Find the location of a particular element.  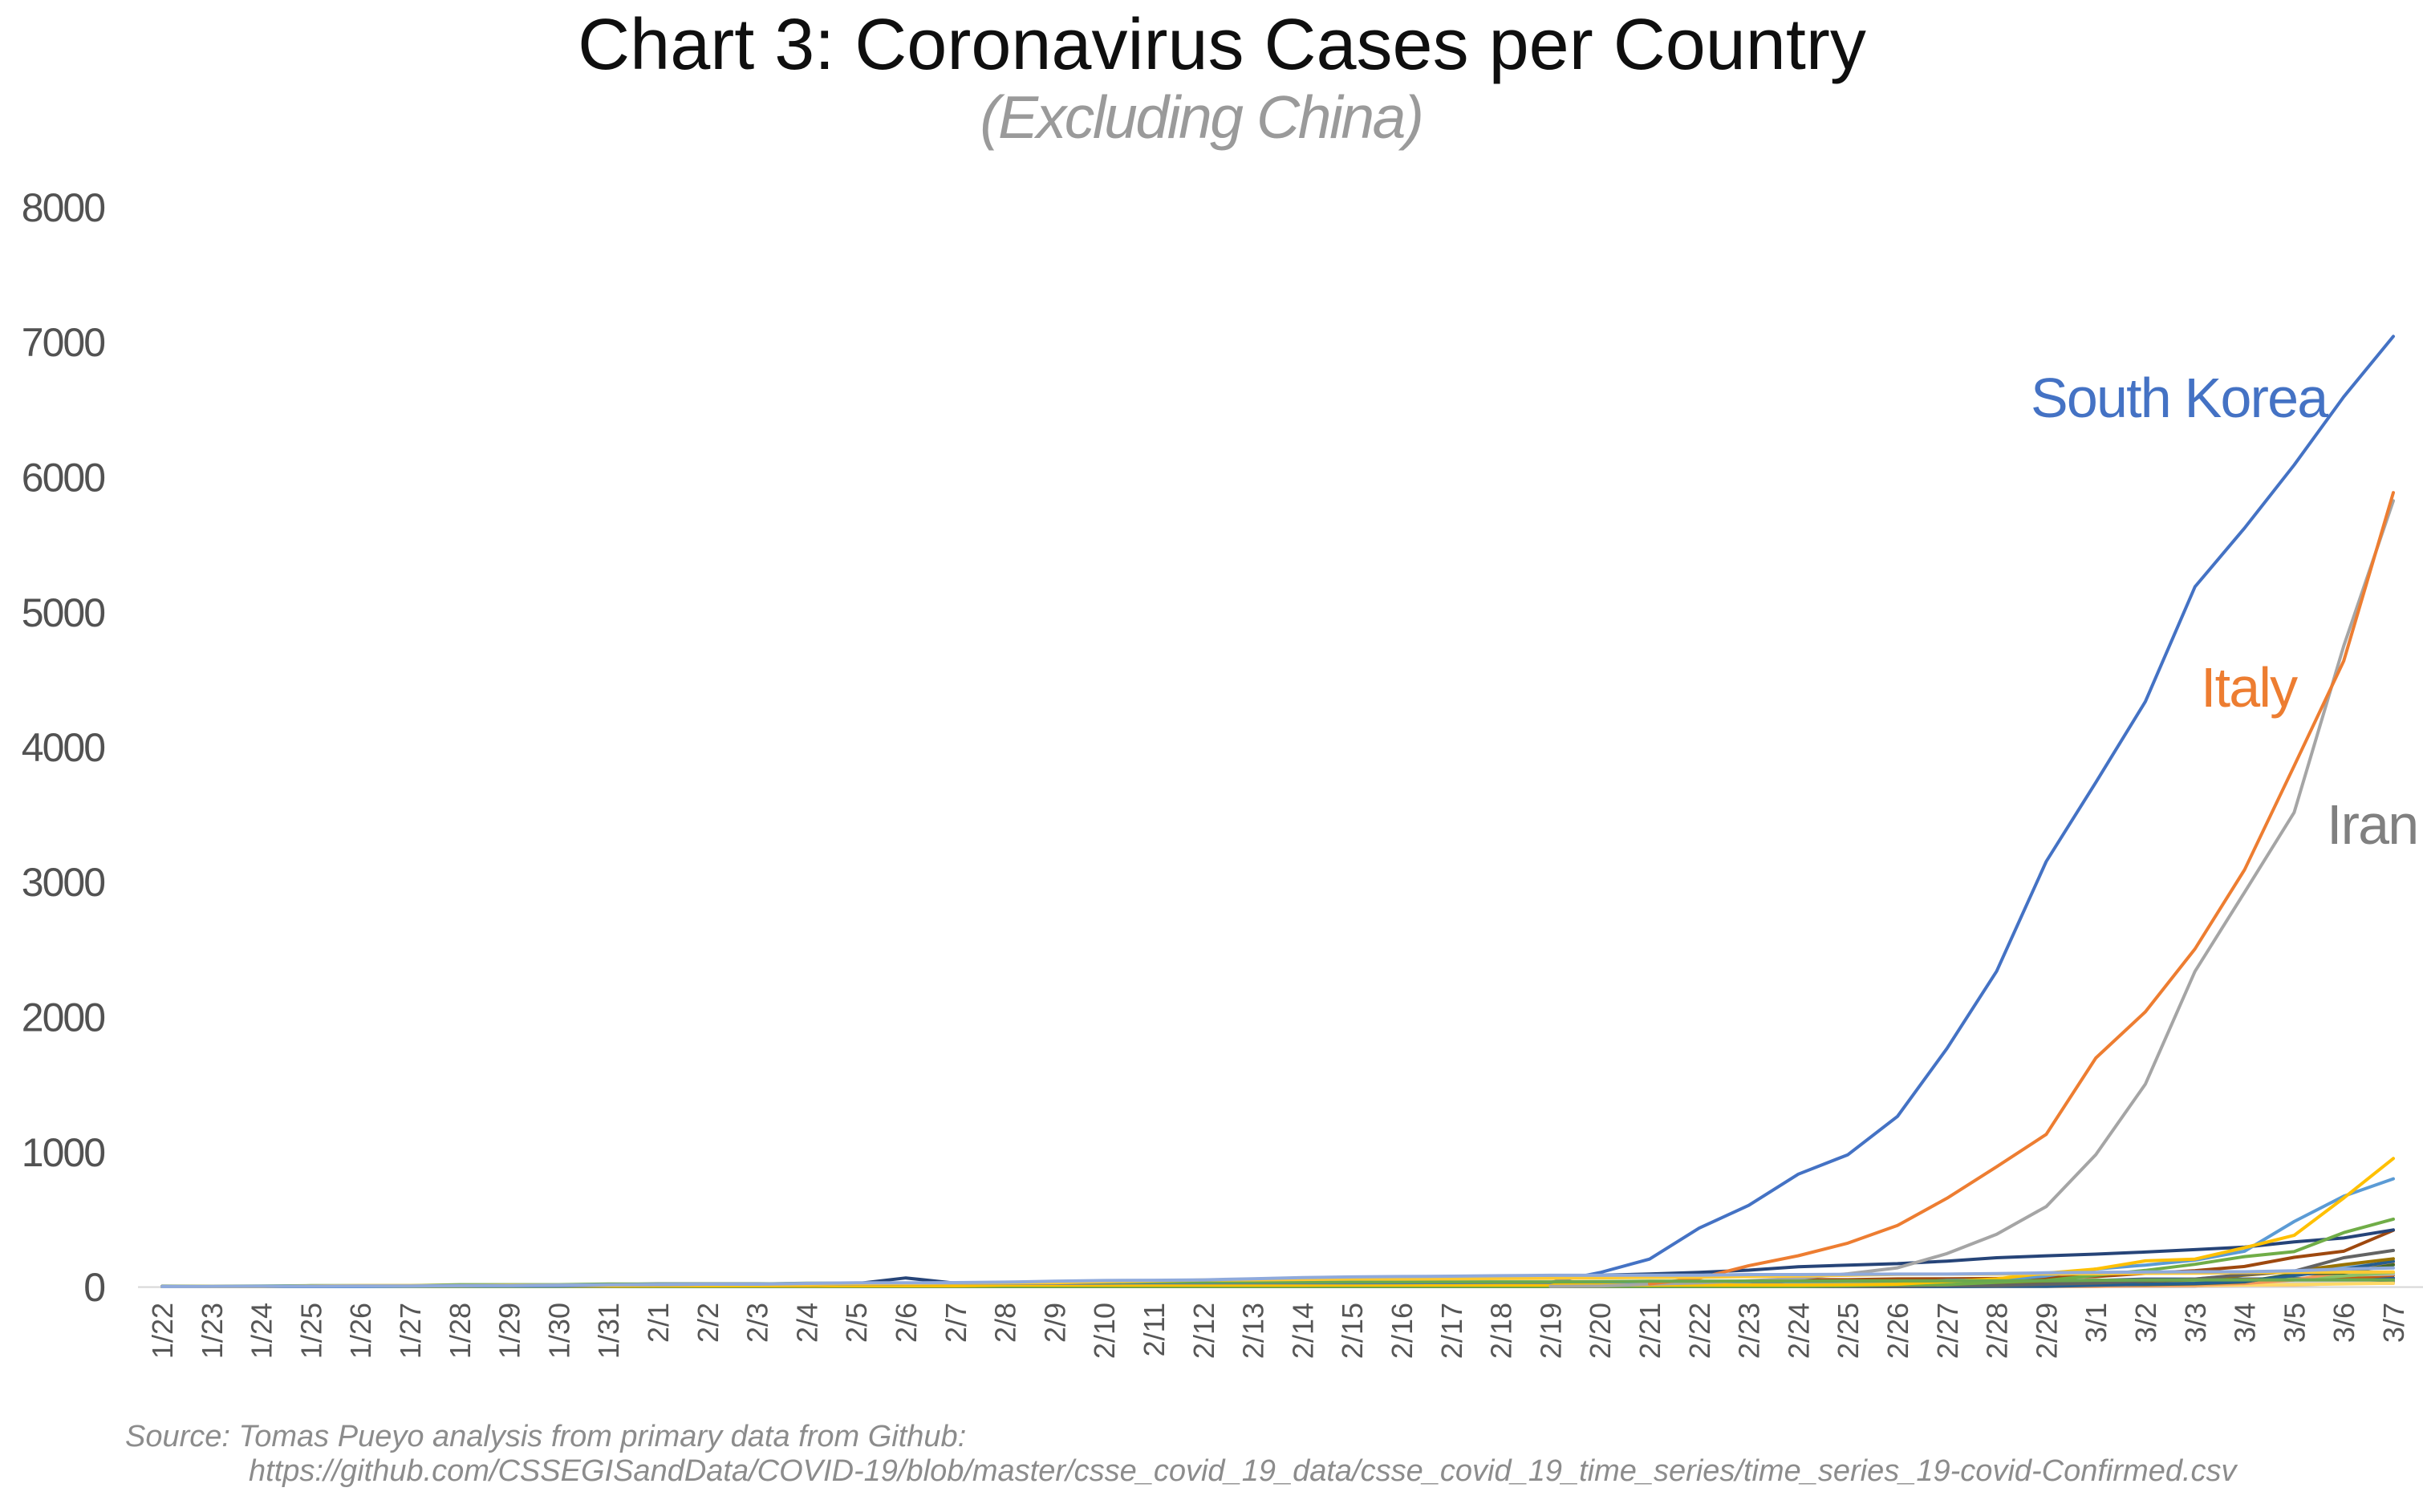

svg-text: 2/3 is located at coordinates (757, 1323).